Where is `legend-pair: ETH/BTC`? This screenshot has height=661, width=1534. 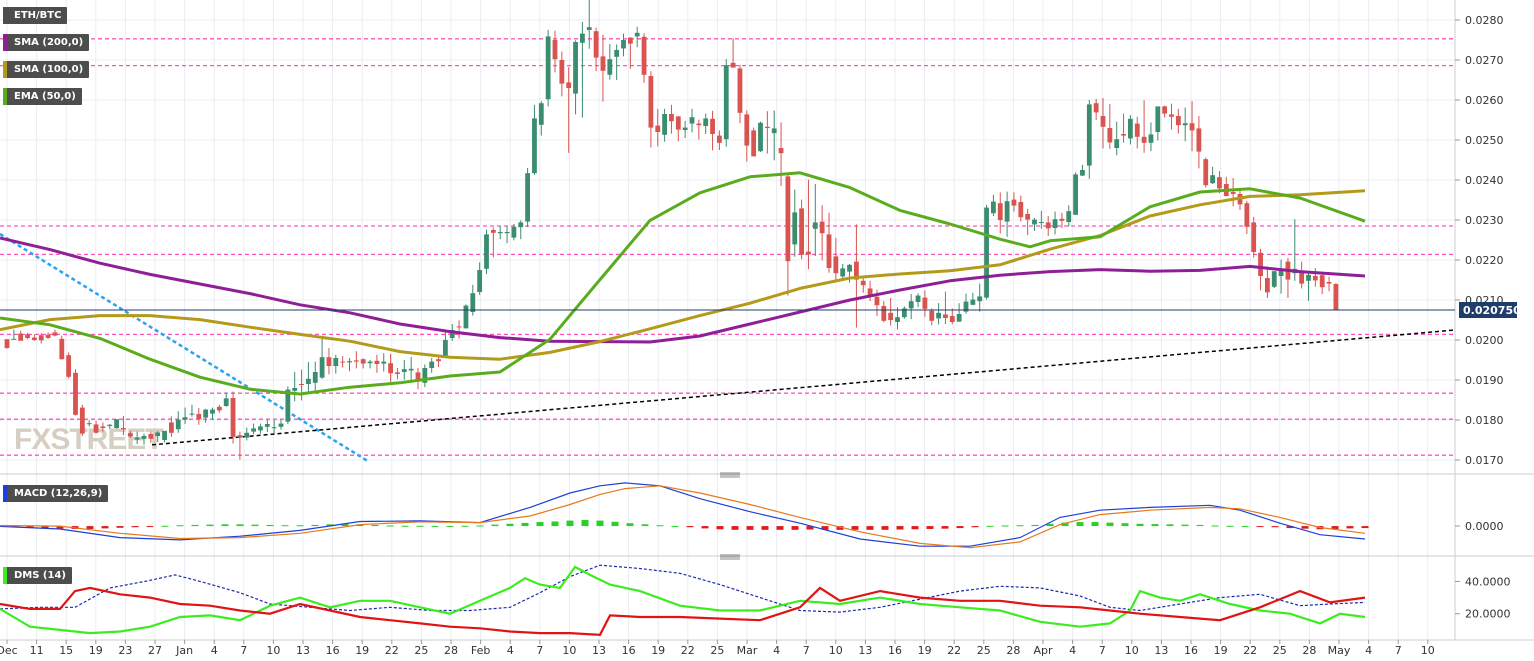
legend-pair: ETH/BTC is located at coordinates (35, 15).